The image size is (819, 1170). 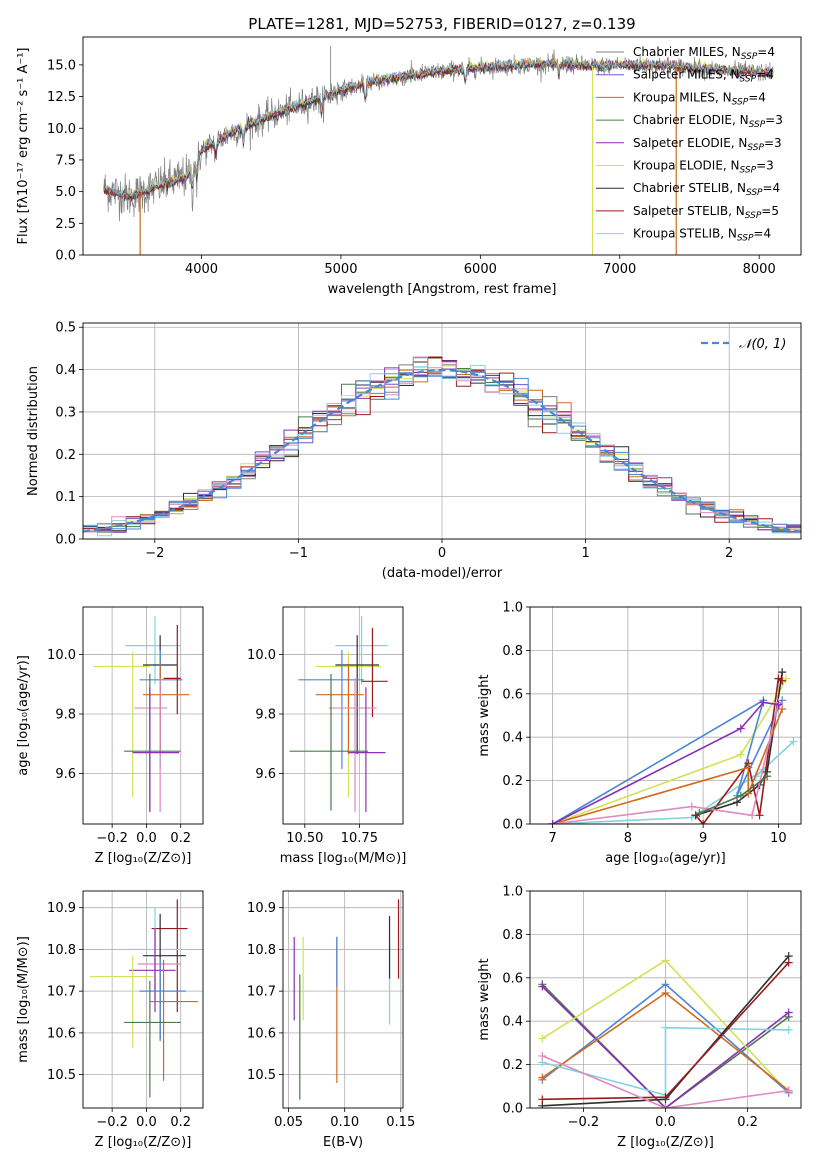 What do you see at coordinates (691, 120) in the screenshot?
I see `legend-label: Chabrier ELODIE, N` at bounding box center [691, 120].